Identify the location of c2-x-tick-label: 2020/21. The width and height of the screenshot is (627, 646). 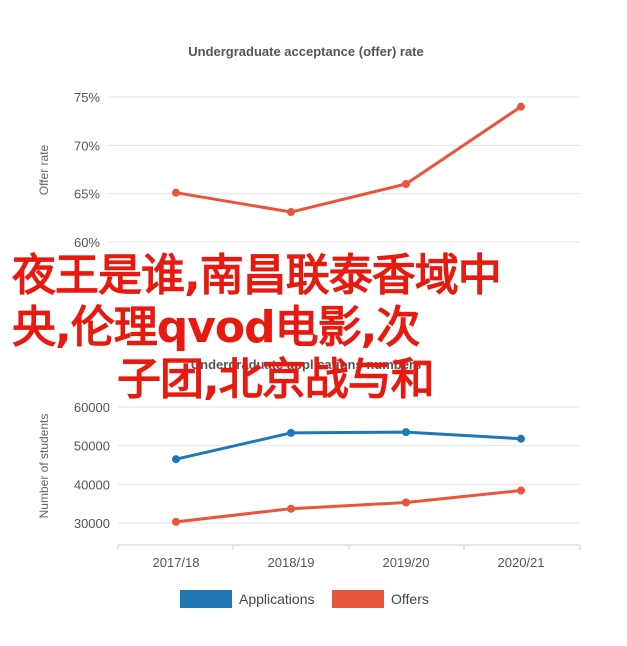
(521, 562).